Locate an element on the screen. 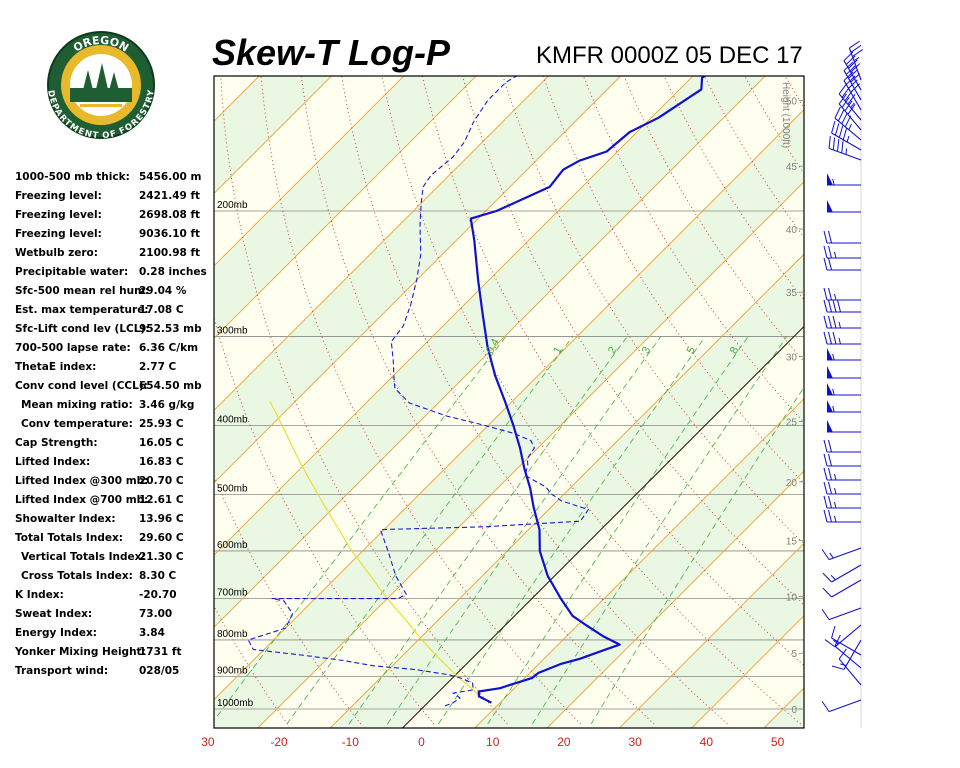 Image resolution: width=960 pixels, height=768 pixels. oregon-forestry-logo: OREGON DEPARTMENT OF FORESTRY is located at coordinates (101, 85).